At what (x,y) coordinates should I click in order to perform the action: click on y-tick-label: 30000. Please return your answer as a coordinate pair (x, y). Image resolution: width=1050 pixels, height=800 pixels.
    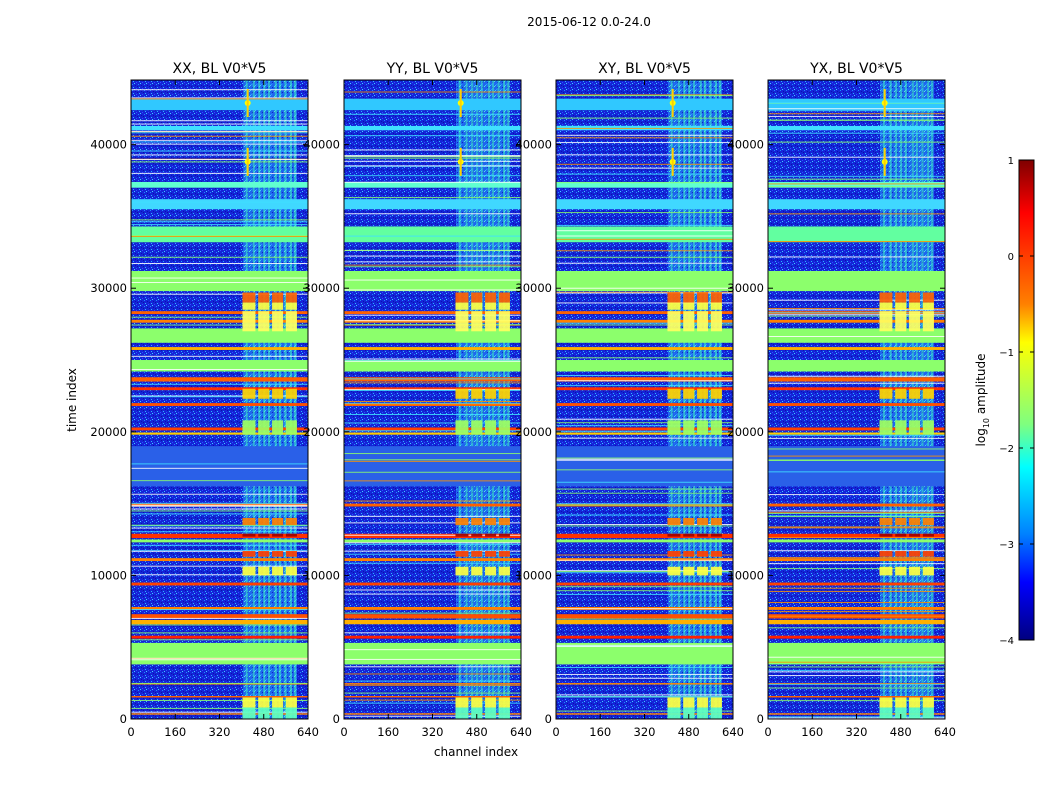
    Looking at the image, I should click on (533, 288).